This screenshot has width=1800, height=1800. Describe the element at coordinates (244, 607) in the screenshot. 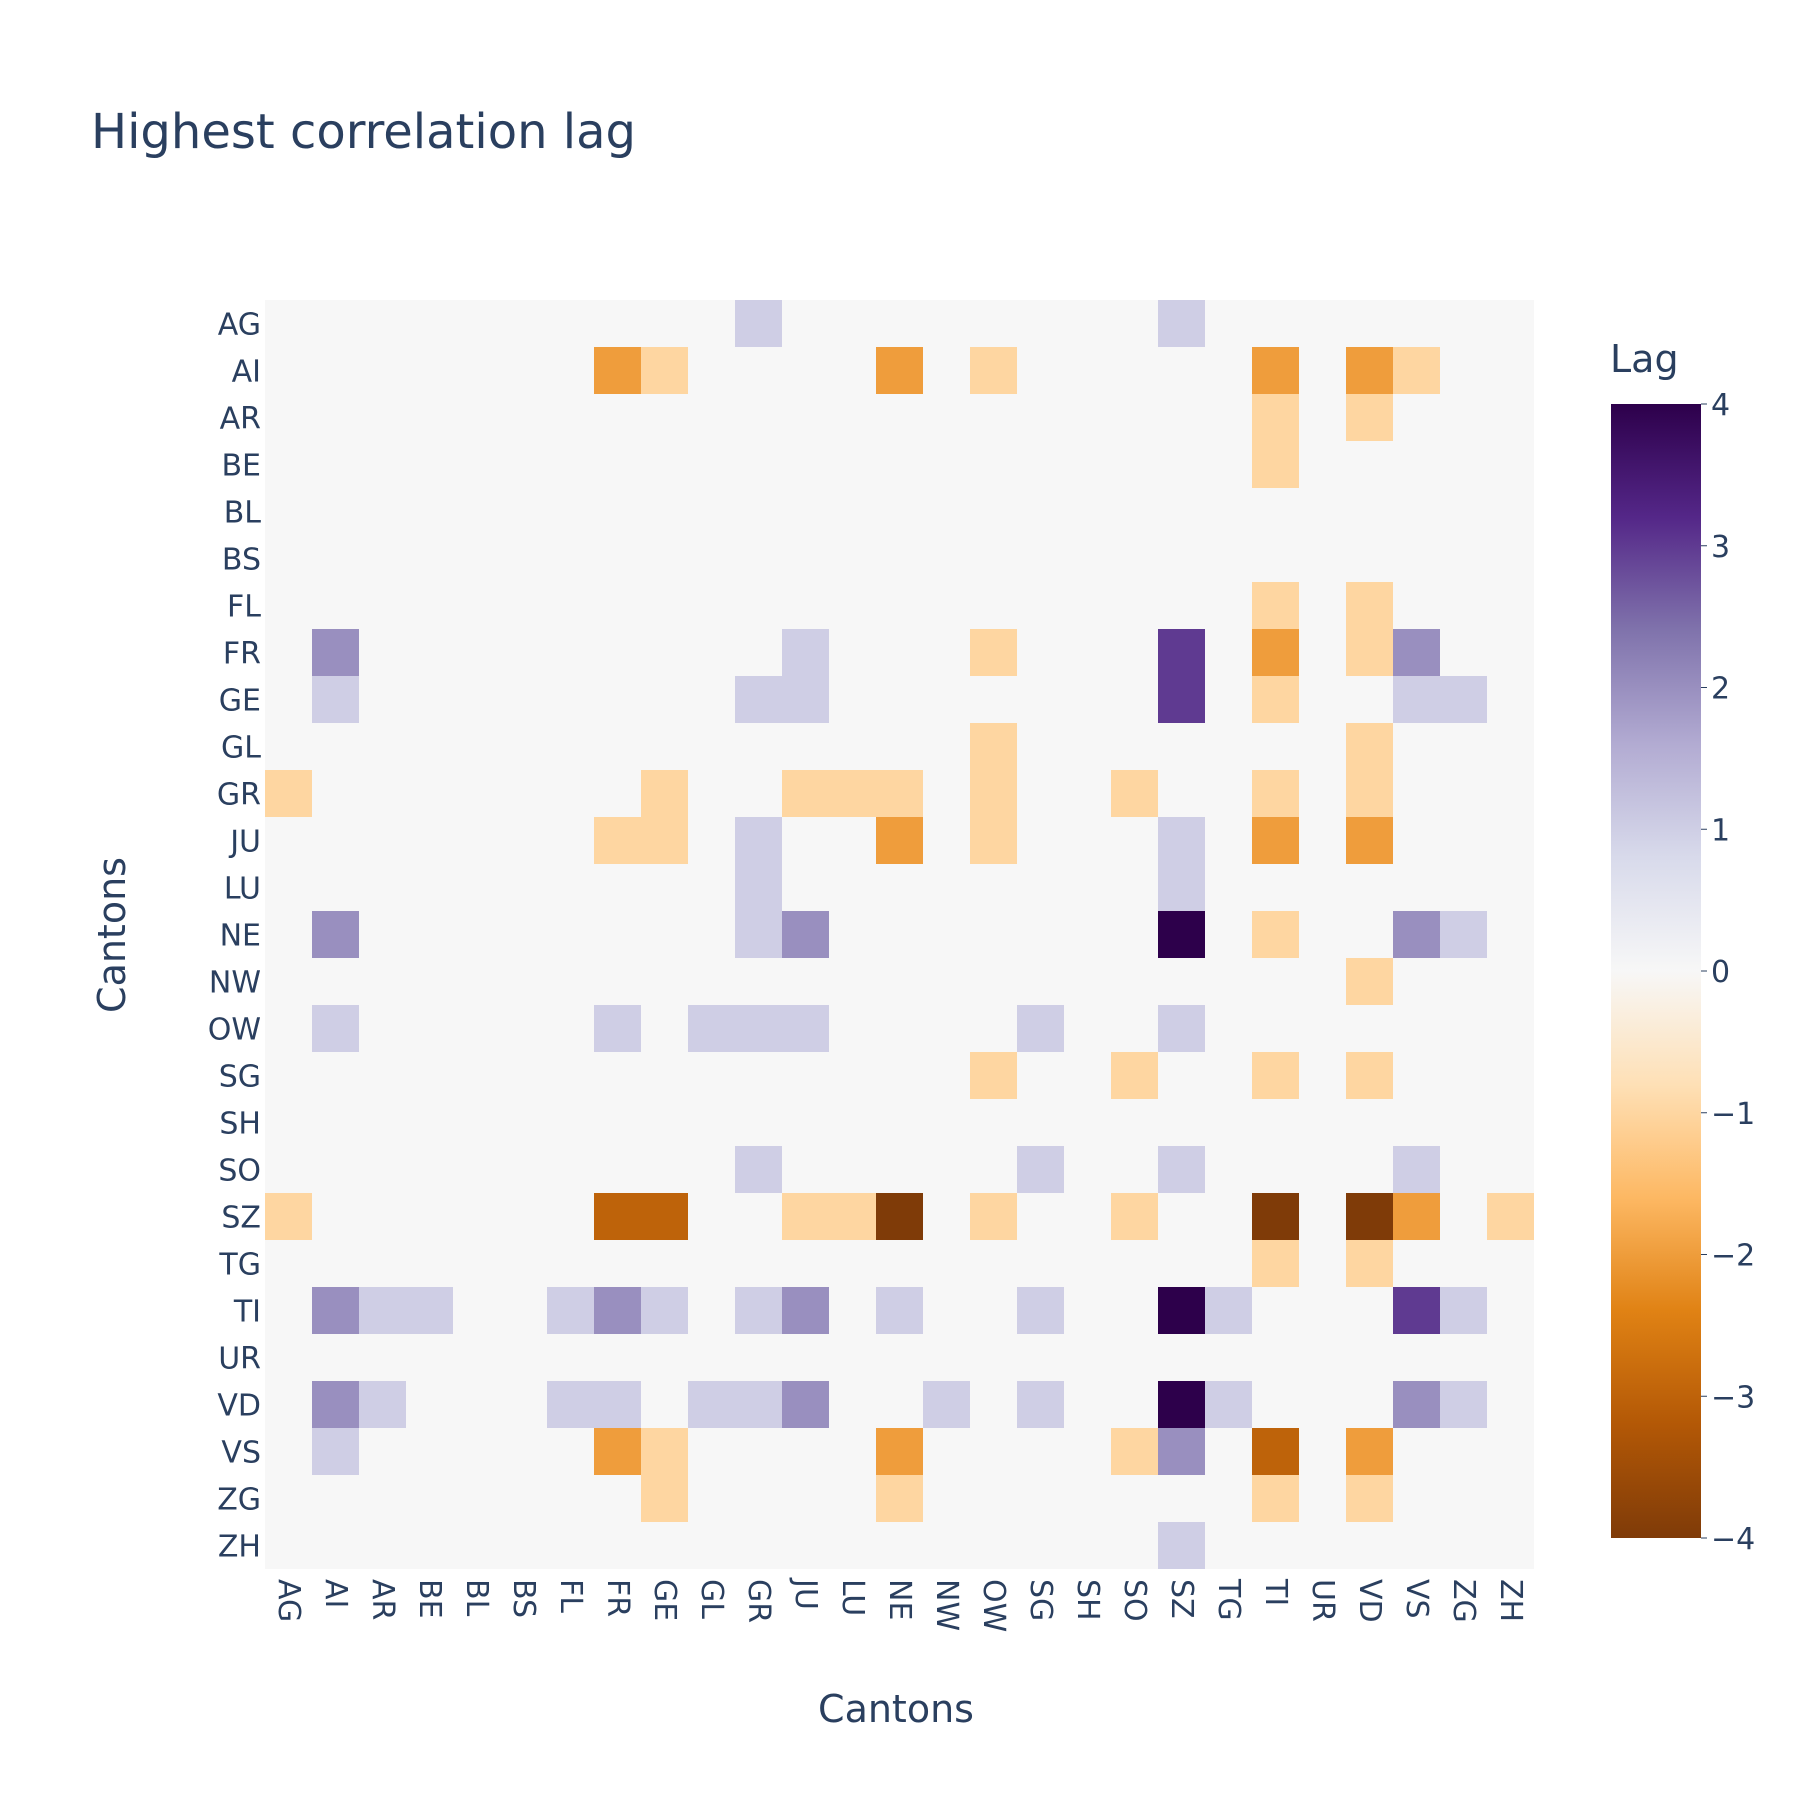

I see `y-tick-label: FL` at that location.